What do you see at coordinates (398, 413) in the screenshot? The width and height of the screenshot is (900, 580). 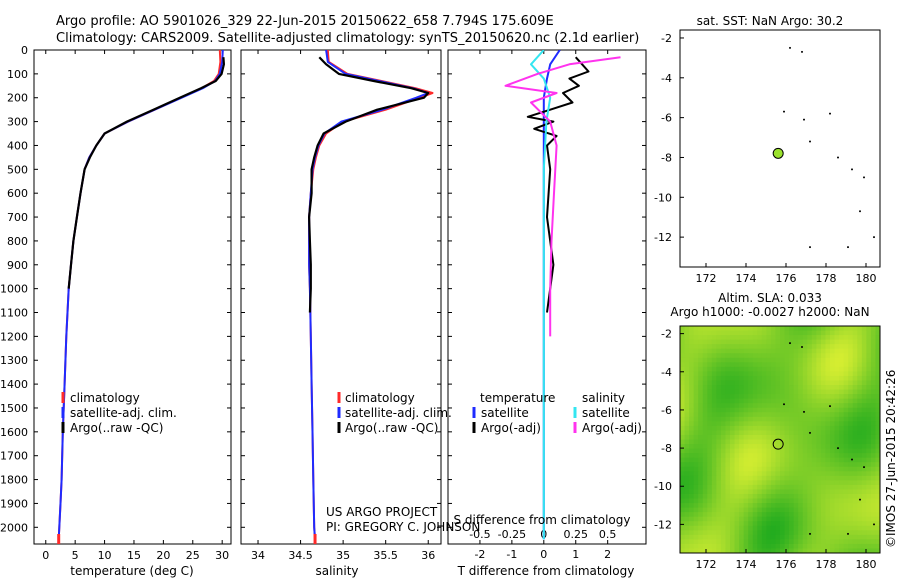 I see `legend-label-satellite: satellite-adj. clim.` at bounding box center [398, 413].